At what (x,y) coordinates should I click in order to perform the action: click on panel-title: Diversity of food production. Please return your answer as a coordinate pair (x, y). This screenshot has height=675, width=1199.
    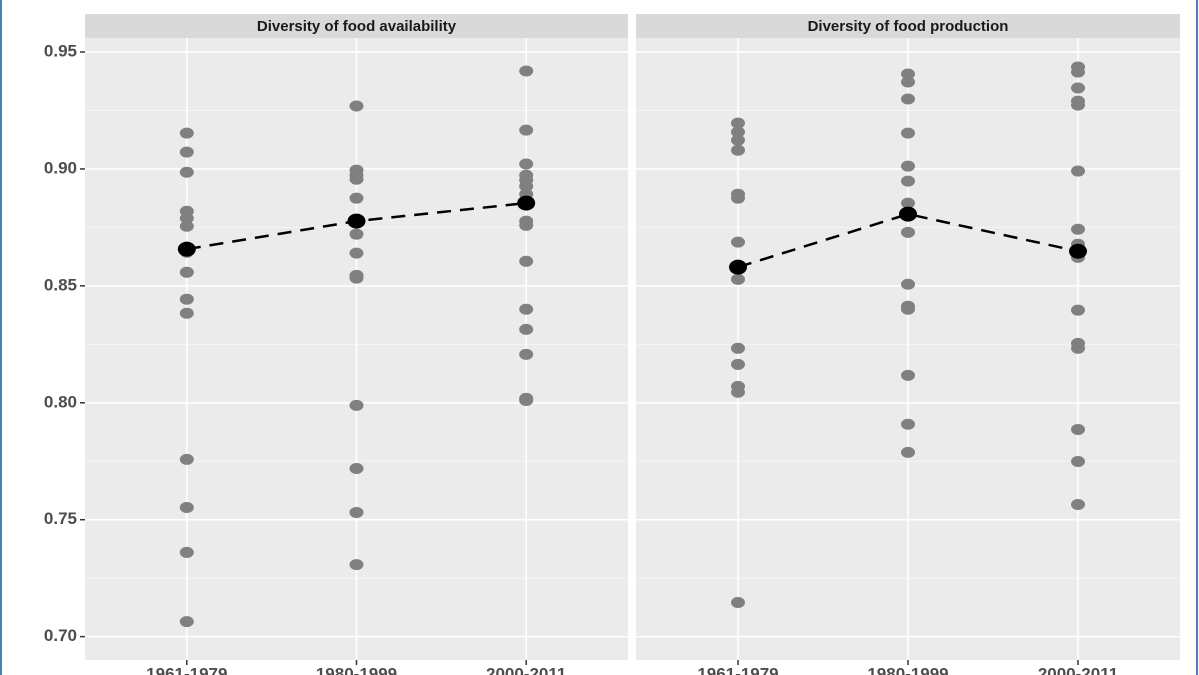
    Looking at the image, I should click on (908, 26).